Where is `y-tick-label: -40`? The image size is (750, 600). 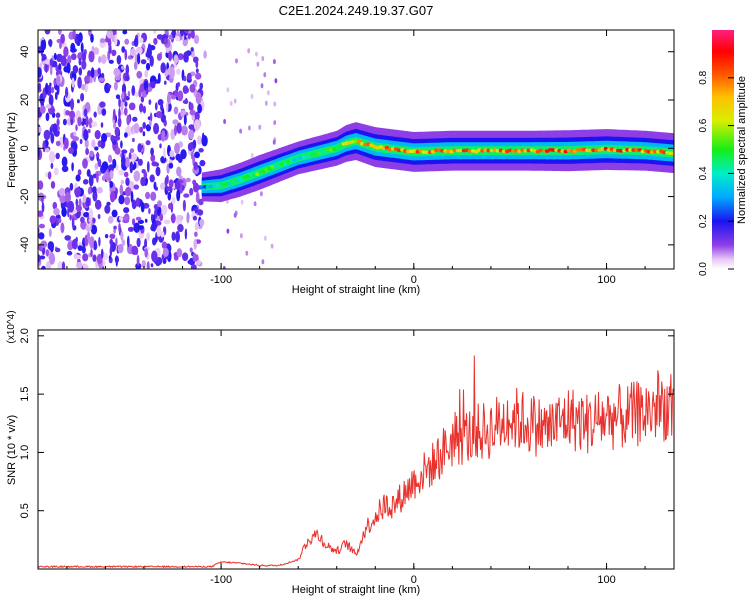
y-tick-label: -40 is located at coordinates (25, 245).